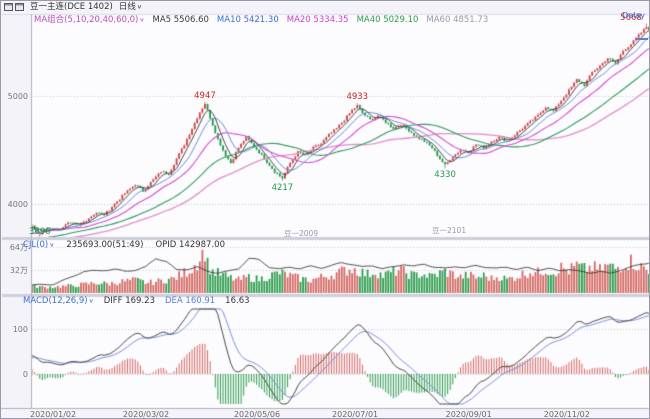 This screenshot has width=650, height=419. I want to click on swing-high-label: 4947, so click(205, 95).